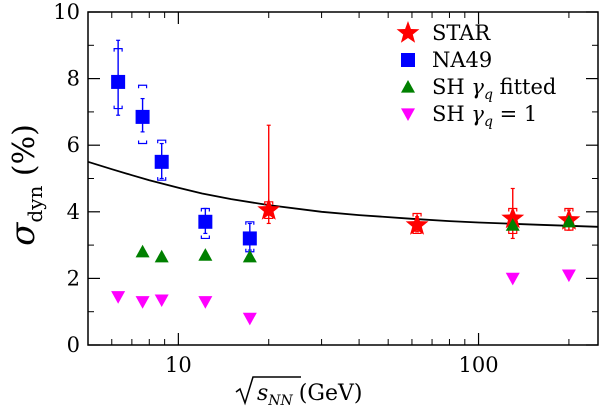 Image resolution: width=600 pixels, height=410 pixels. I want to click on fit-curve, so click(343, 194).